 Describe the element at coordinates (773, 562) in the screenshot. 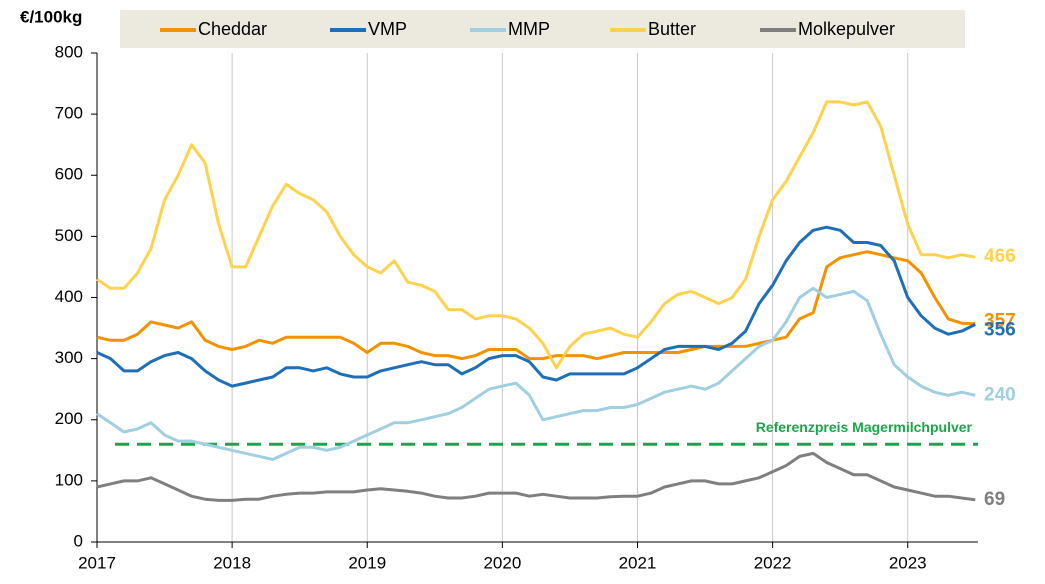

I see `x-tick-label: 2022` at that location.